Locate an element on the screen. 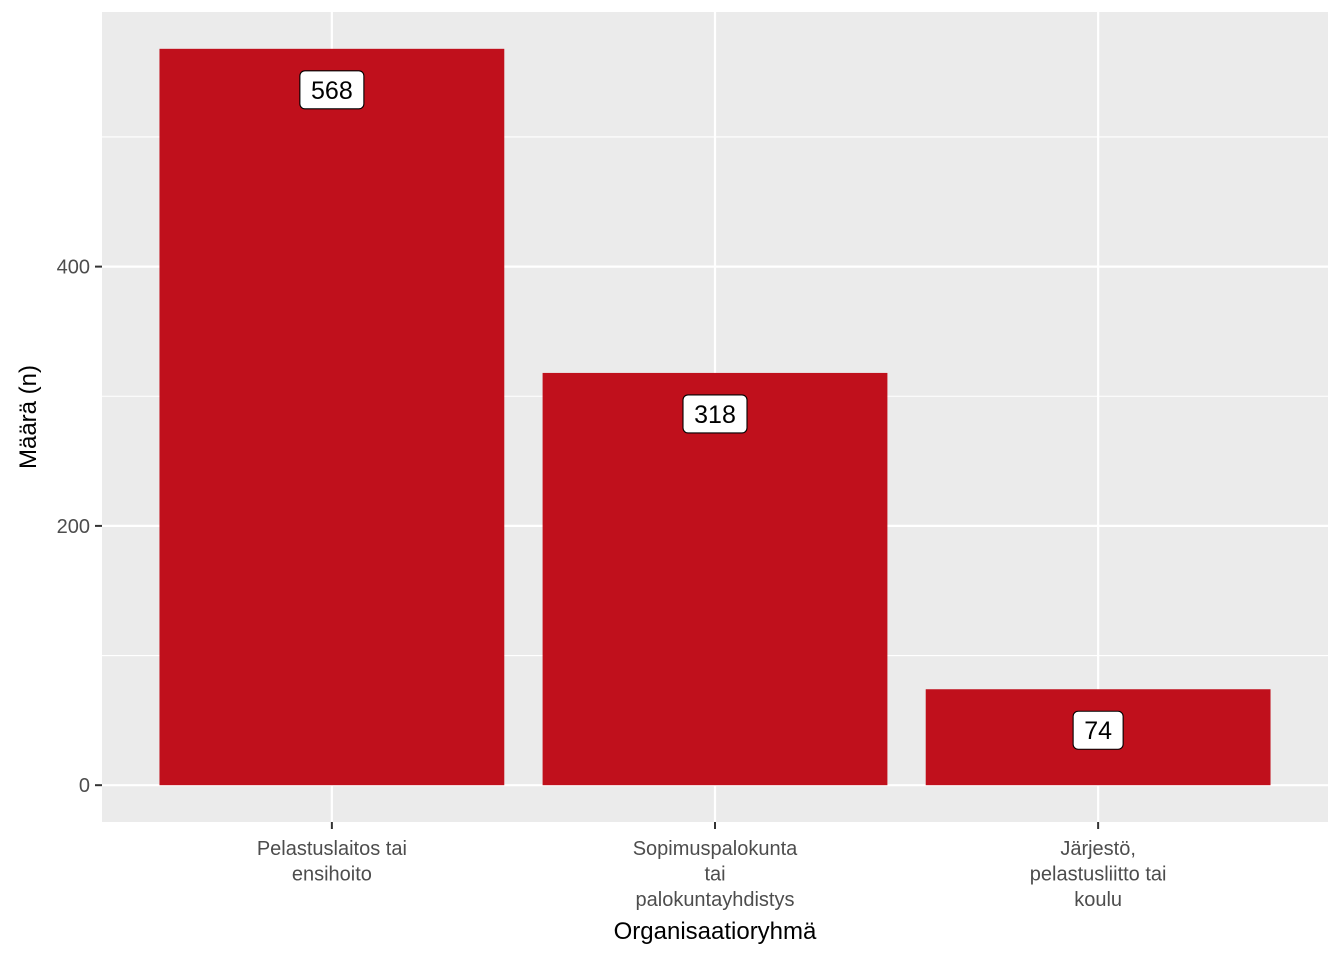 Image resolution: width=1344 pixels, height=960 pixels. bar is located at coordinates (715, 579).